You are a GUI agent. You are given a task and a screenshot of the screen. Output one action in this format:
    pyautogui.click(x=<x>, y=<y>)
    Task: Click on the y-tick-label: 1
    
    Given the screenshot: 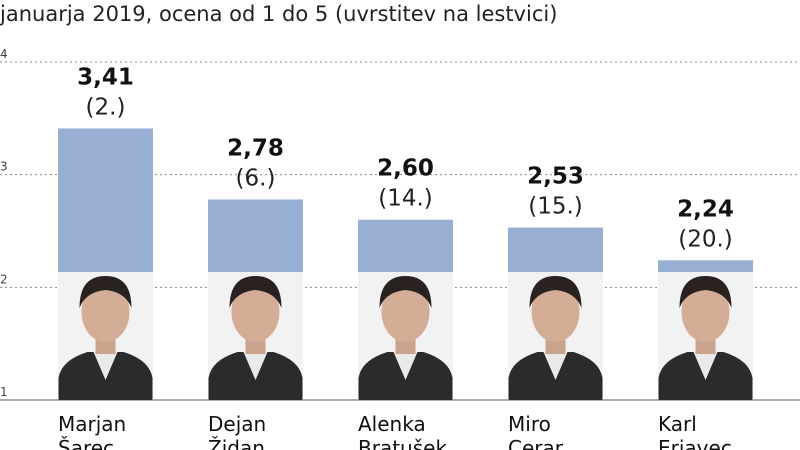 What is the action you would take?
    pyautogui.click(x=4, y=392)
    